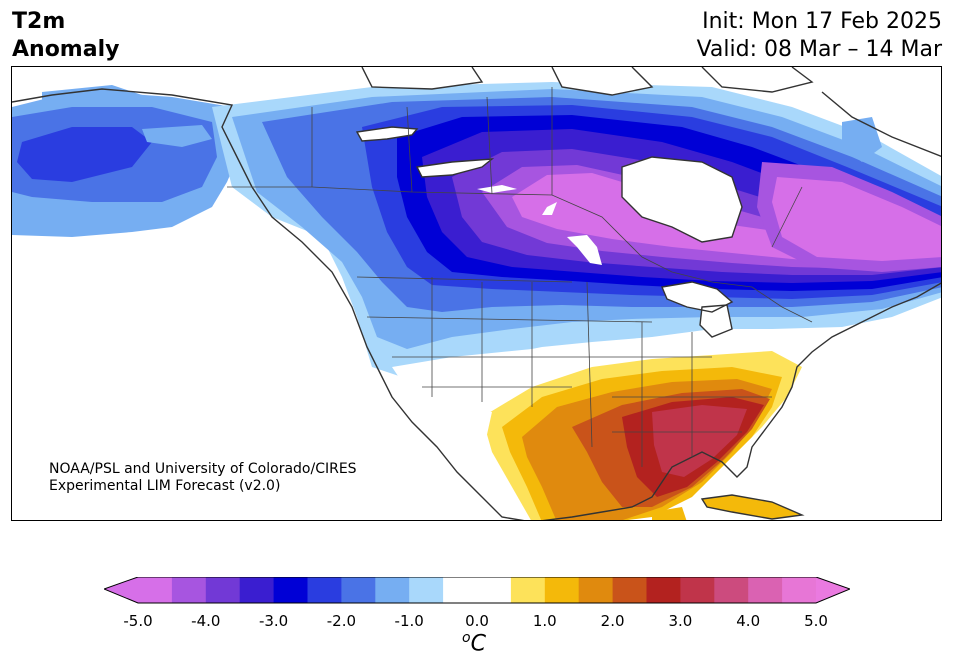  I want to click on map-title: T2m Anomaly, so click(65, 36).